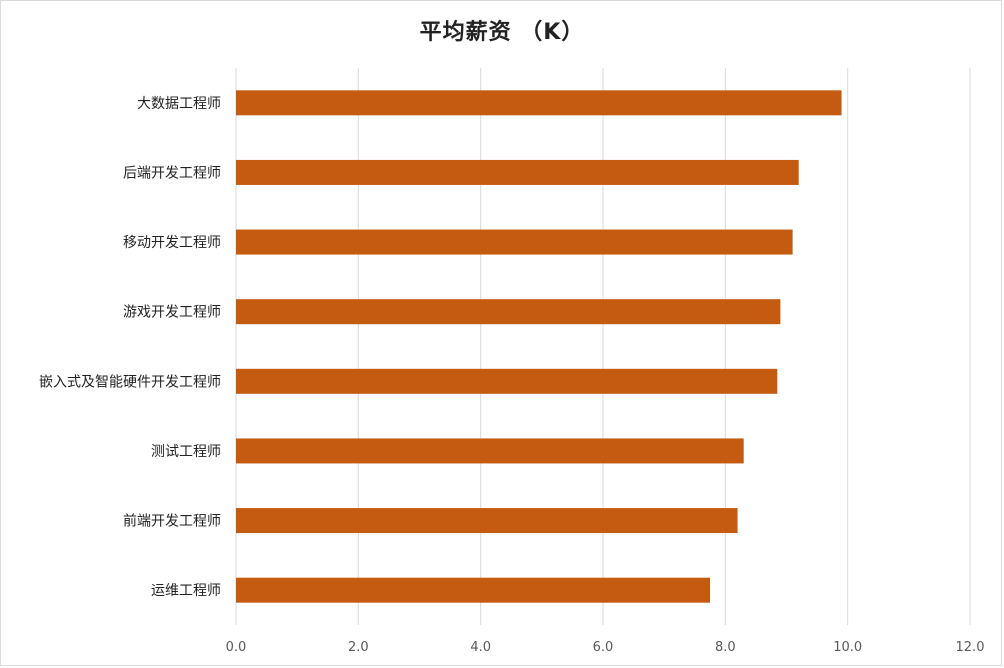 The image size is (1004, 668). I want to click on x-tick-label: 4.0, so click(480, 647).